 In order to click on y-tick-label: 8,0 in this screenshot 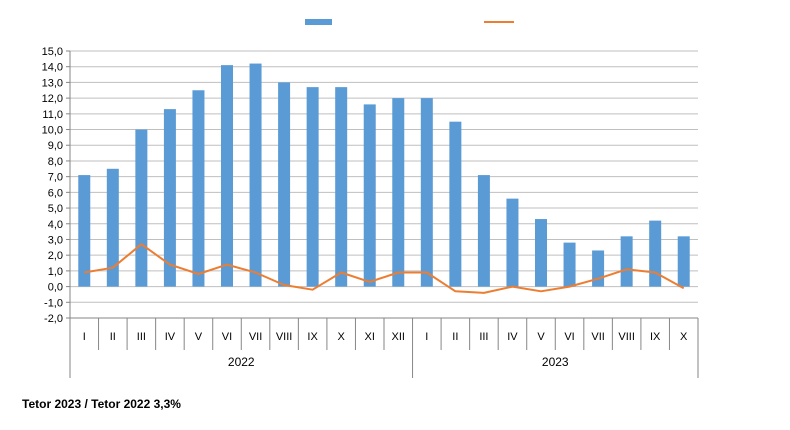, I will do `click(55, 162)`.